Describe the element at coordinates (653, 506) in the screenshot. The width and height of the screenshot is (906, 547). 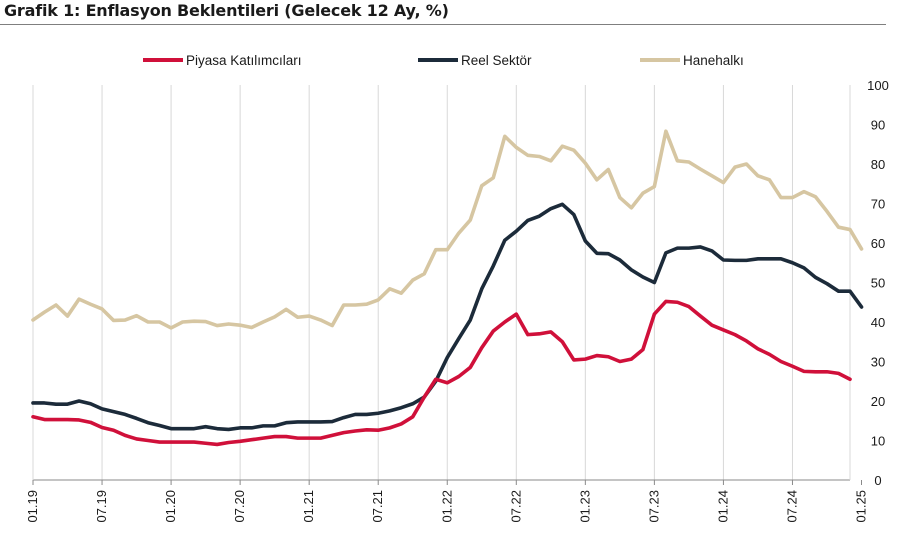
I see `x-tick-label: 07.23` at that location.